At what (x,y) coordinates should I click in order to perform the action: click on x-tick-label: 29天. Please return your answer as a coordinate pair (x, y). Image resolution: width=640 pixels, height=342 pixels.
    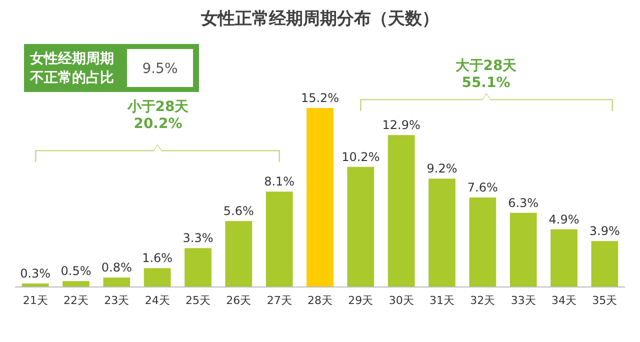
    Looking at the image, I should click on (361, 300).